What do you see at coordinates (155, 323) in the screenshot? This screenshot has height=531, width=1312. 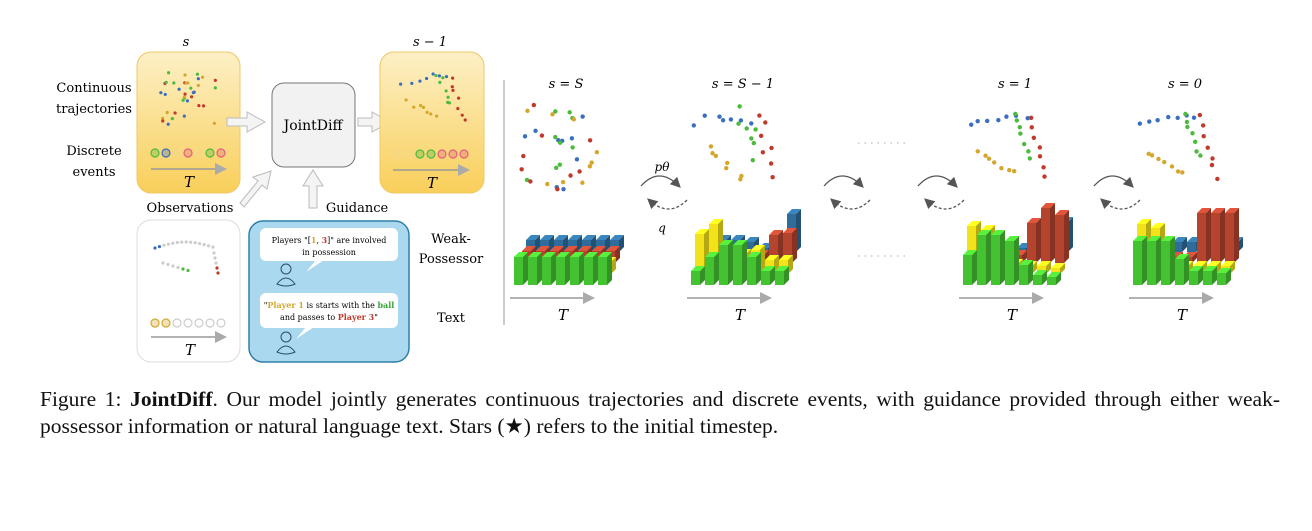 I see `star-event-marker` at bounding box center [155, 323].